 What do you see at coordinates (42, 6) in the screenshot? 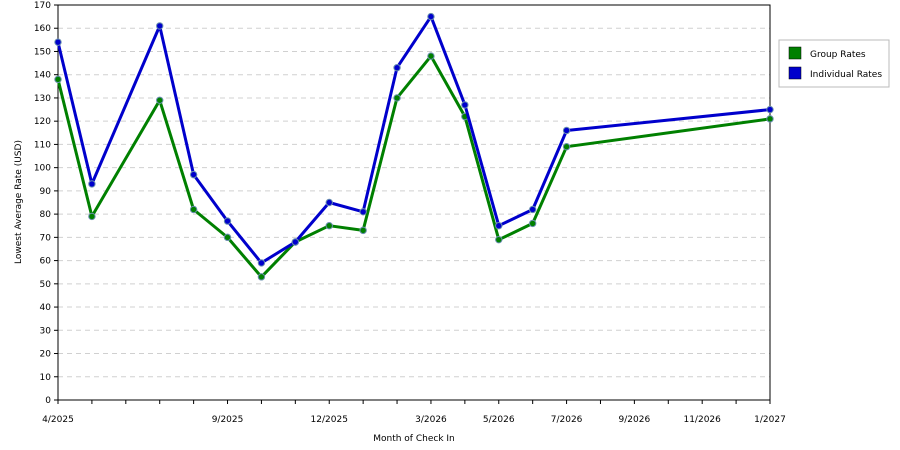
I see `y-tick-label: 170` at bounding box center [42, 6].